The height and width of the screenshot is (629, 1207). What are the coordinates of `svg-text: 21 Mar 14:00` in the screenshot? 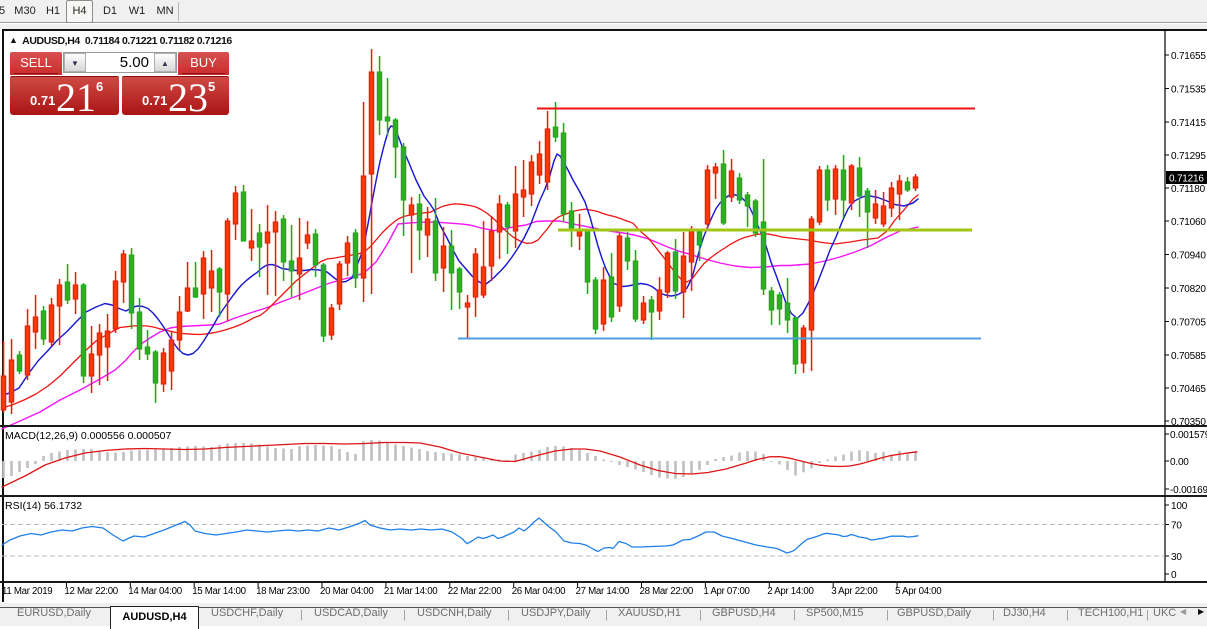 It's located at (411, 591).